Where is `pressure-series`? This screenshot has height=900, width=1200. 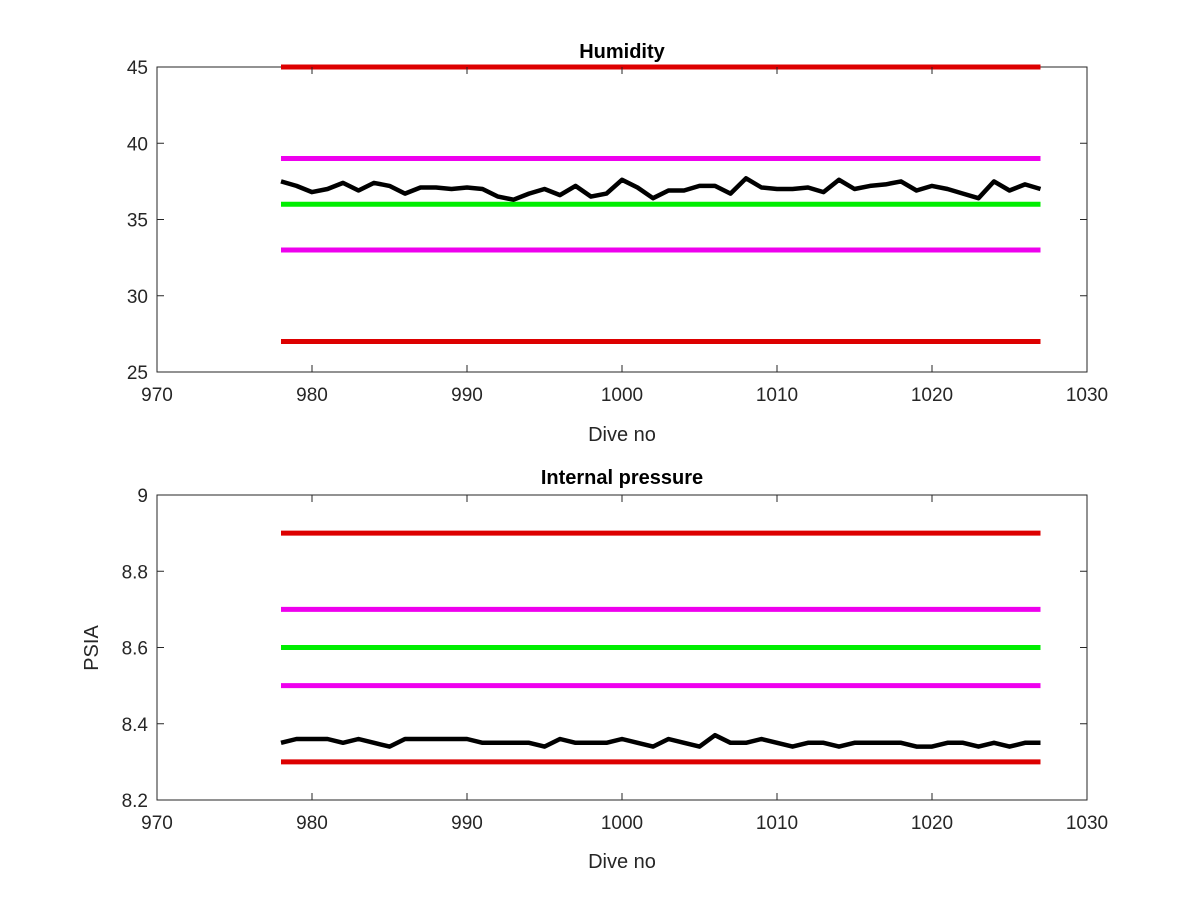 pressure-series is located at coordinates (660, 740).